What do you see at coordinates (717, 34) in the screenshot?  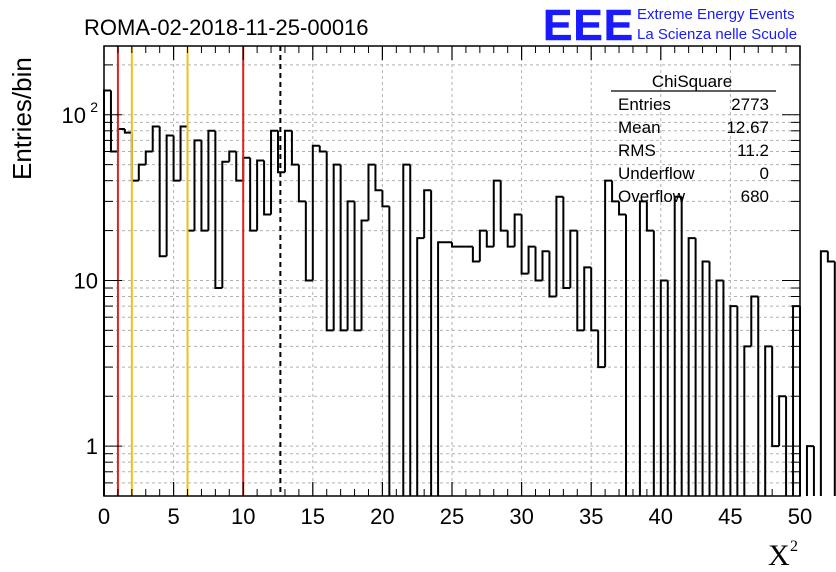 I see `eee-line-2: La Scienza nelle Scuole` at bounding box center [717, 34].